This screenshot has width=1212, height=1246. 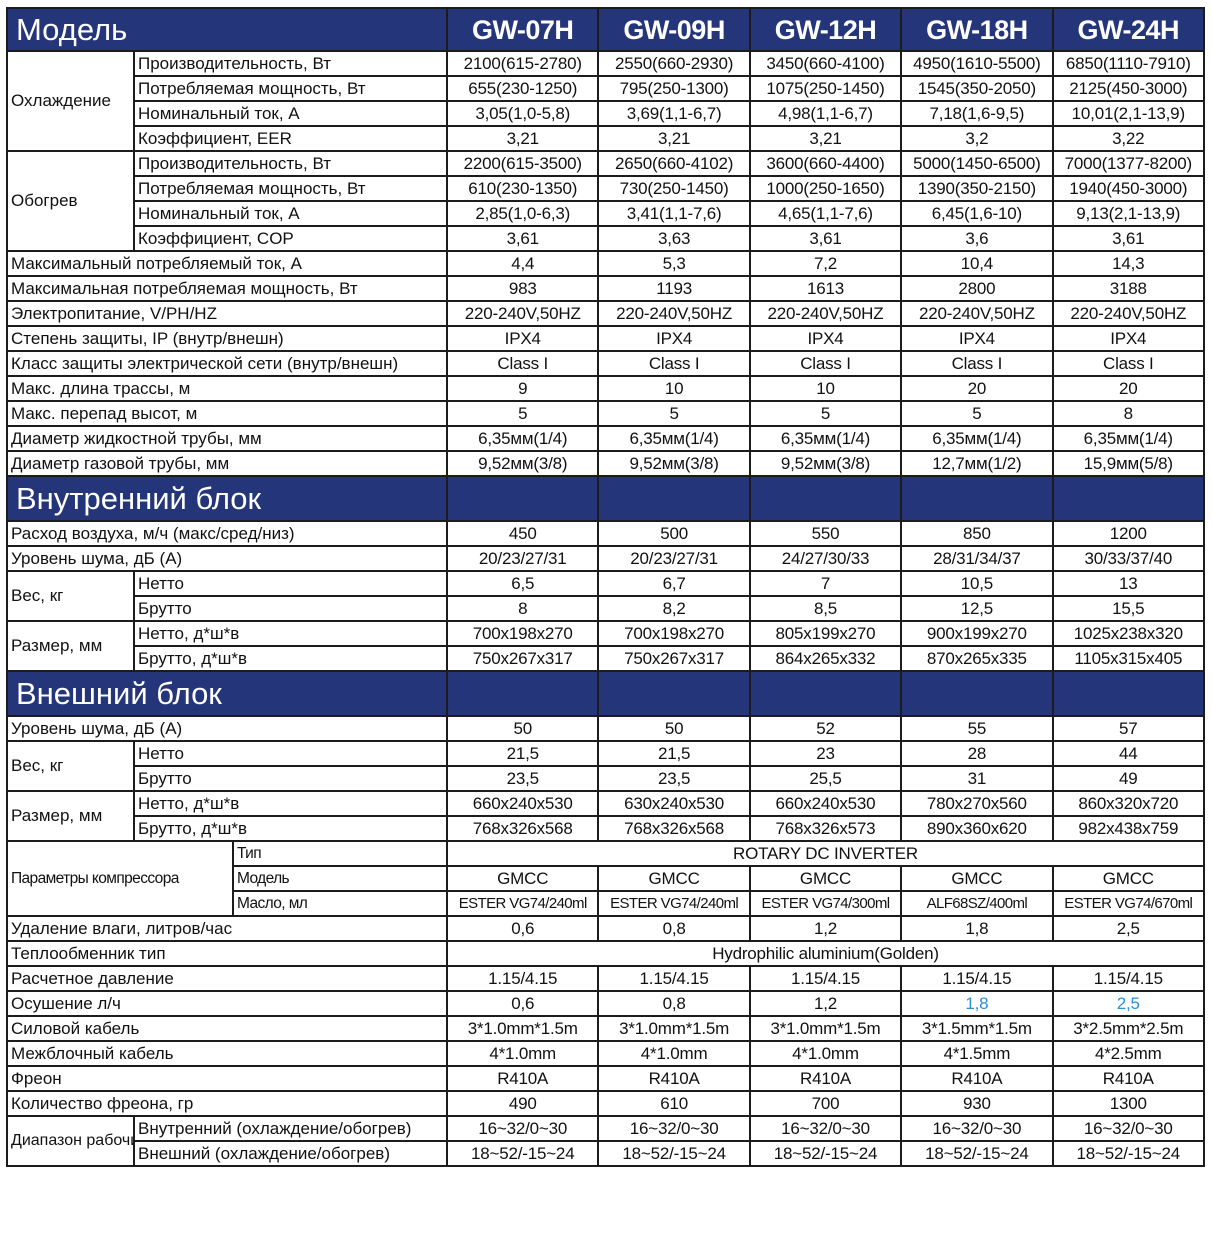 I want to click on value-cell: 6,7, so click(x=674, y=583).